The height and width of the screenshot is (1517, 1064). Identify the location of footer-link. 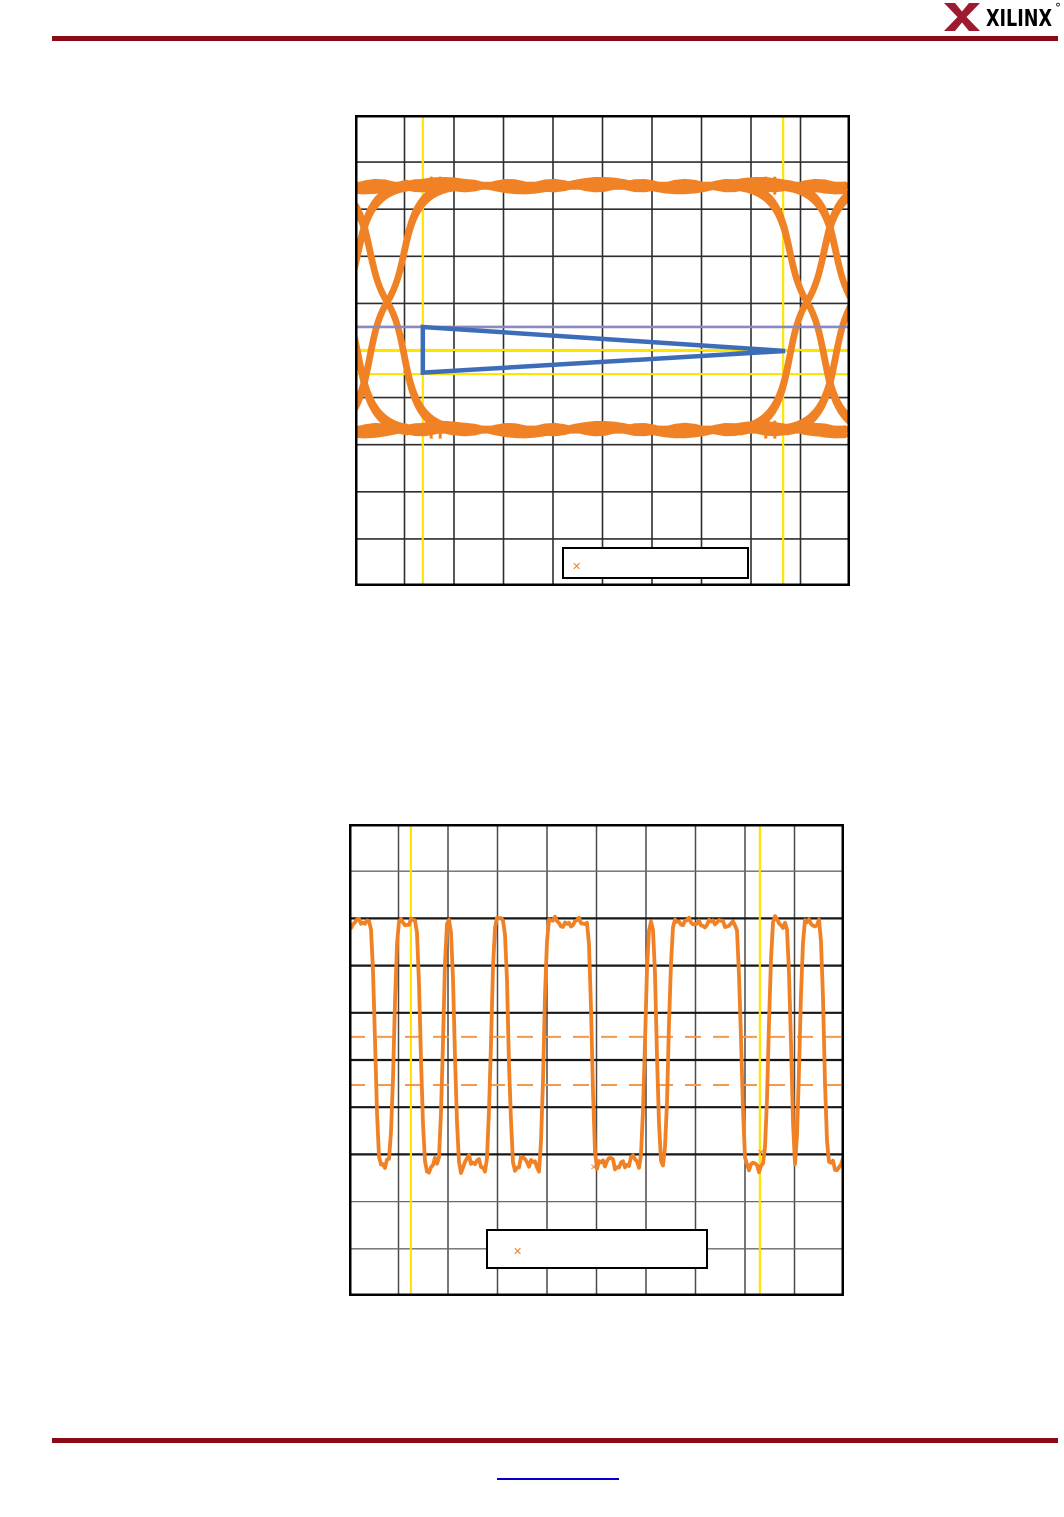
(558, 1471).